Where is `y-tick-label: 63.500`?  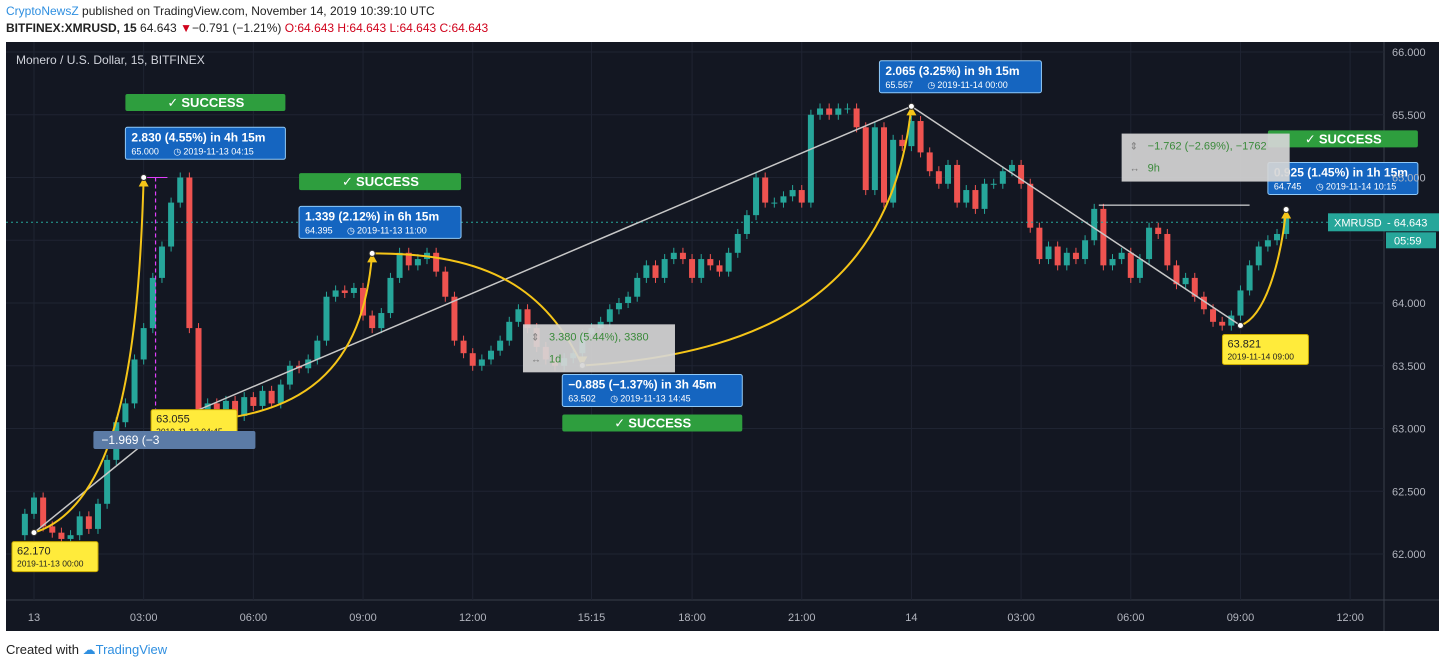 y-tick-label: 63.500 is located at coordinates (1409, 367).